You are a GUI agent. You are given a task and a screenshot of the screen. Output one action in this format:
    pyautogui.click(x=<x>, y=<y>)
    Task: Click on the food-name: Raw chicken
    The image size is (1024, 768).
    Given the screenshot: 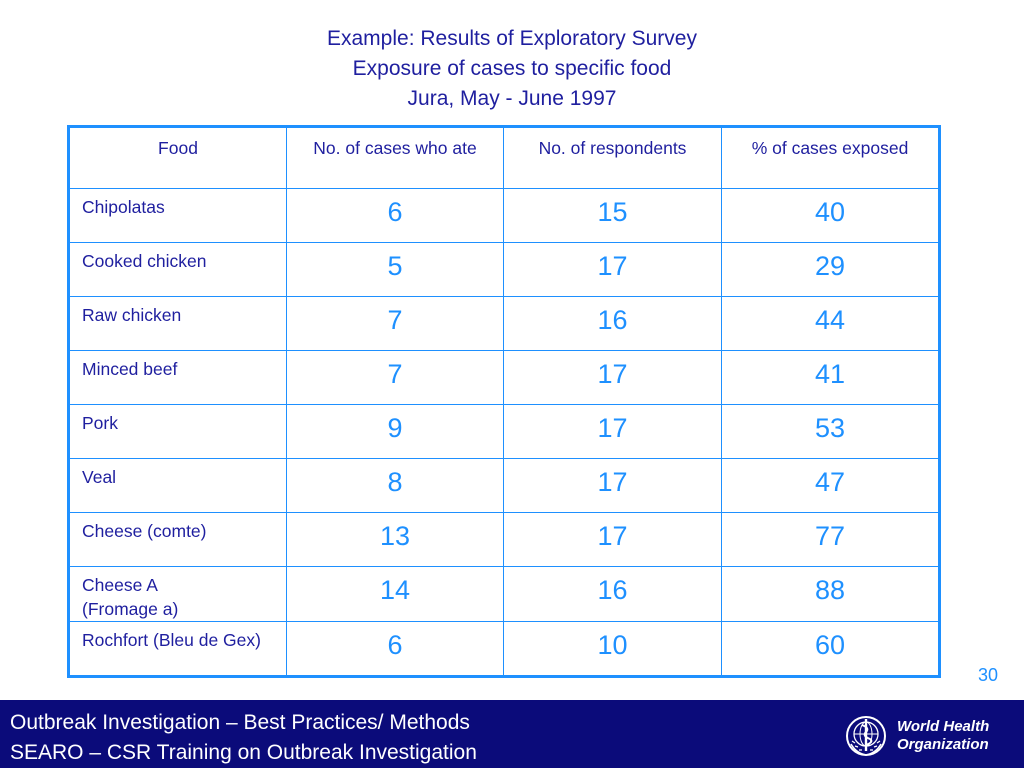 What is the action you would take?
    pyautogui.click(x=177, y=323)
    